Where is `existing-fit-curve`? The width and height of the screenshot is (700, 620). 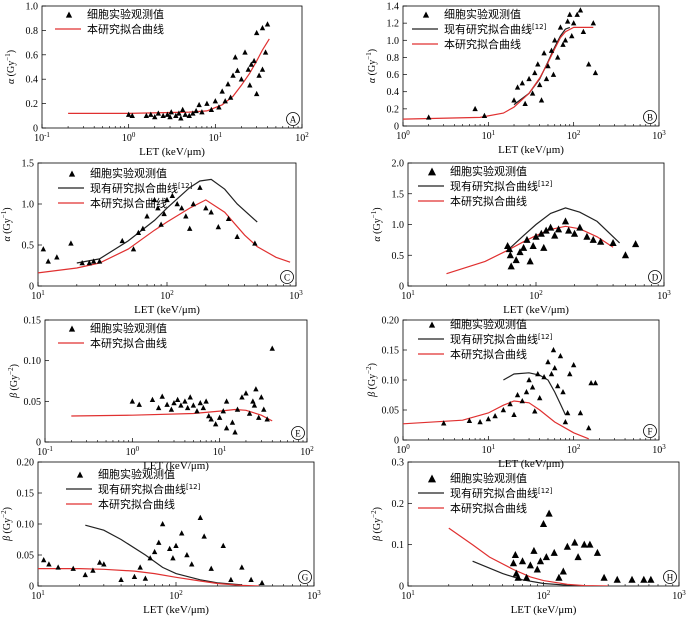 existing-fit-curve is located at coordinates (564, 229).